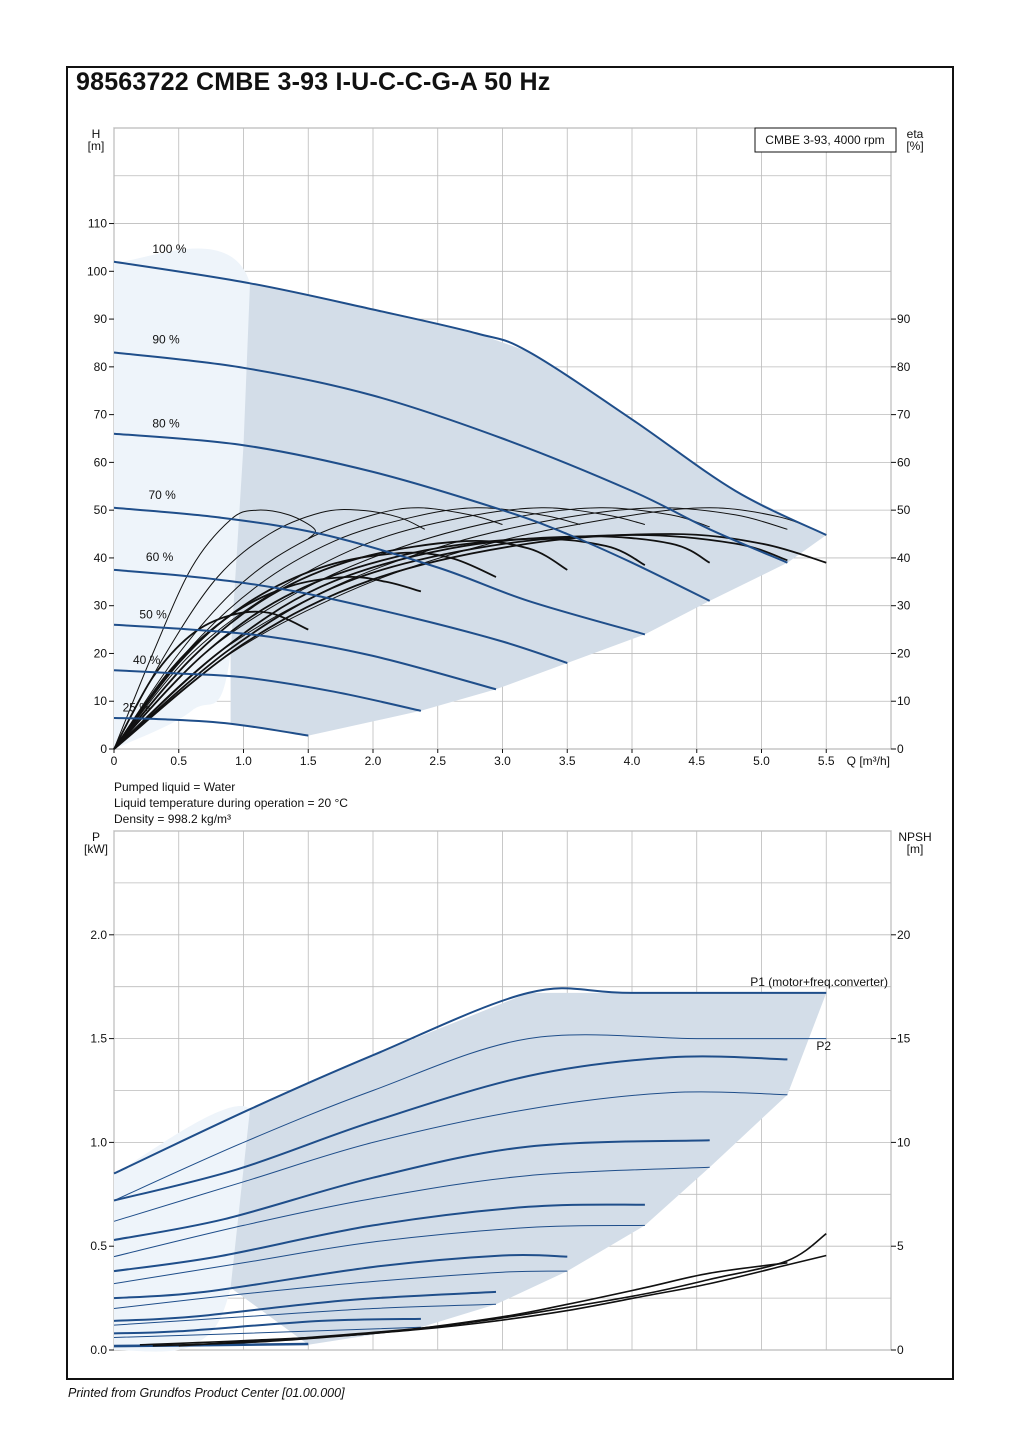 This screenshot has width=1026, height=1447. What do you see at coordinates (96, 837) in the screenshot?
I see `y-axis-label: P` at bounding box center [96, 837].